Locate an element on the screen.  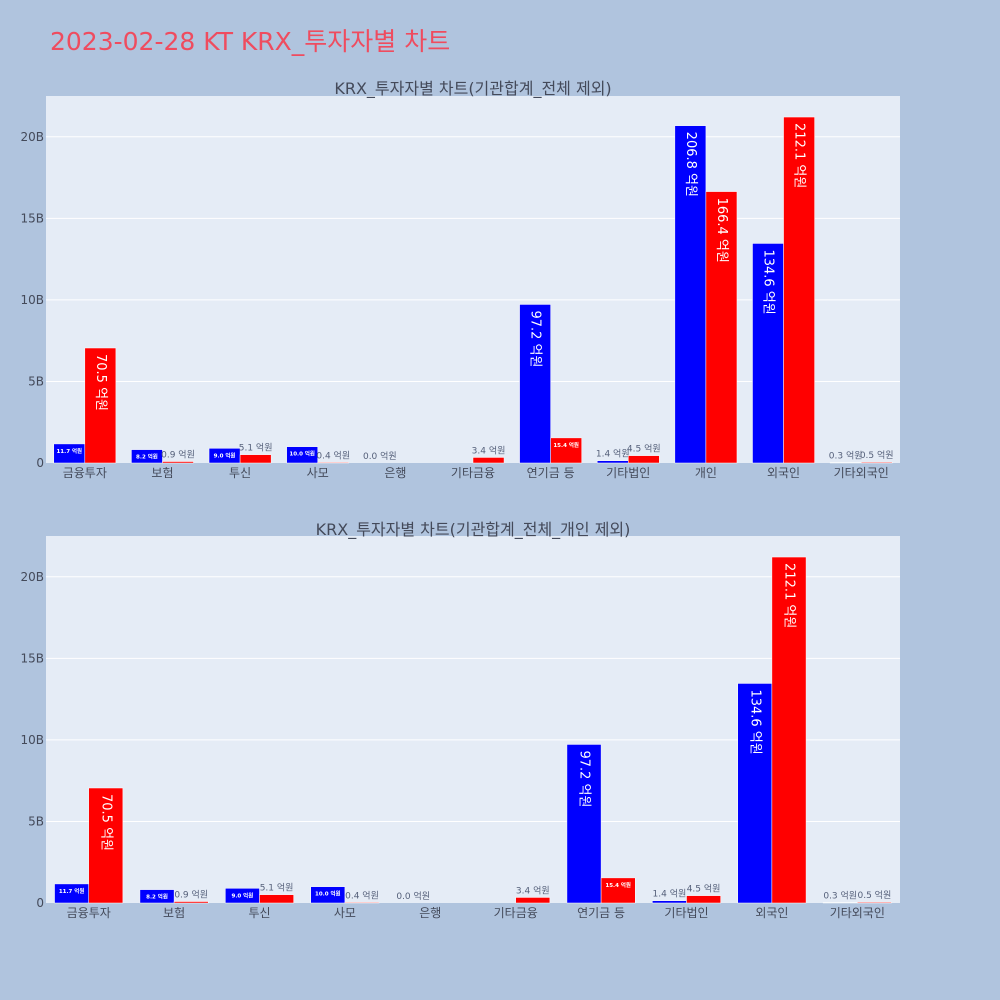
chart-title-0: KRX_투자자별 차트(기관합계_전체 제외) is located at coordinates (472, 89).